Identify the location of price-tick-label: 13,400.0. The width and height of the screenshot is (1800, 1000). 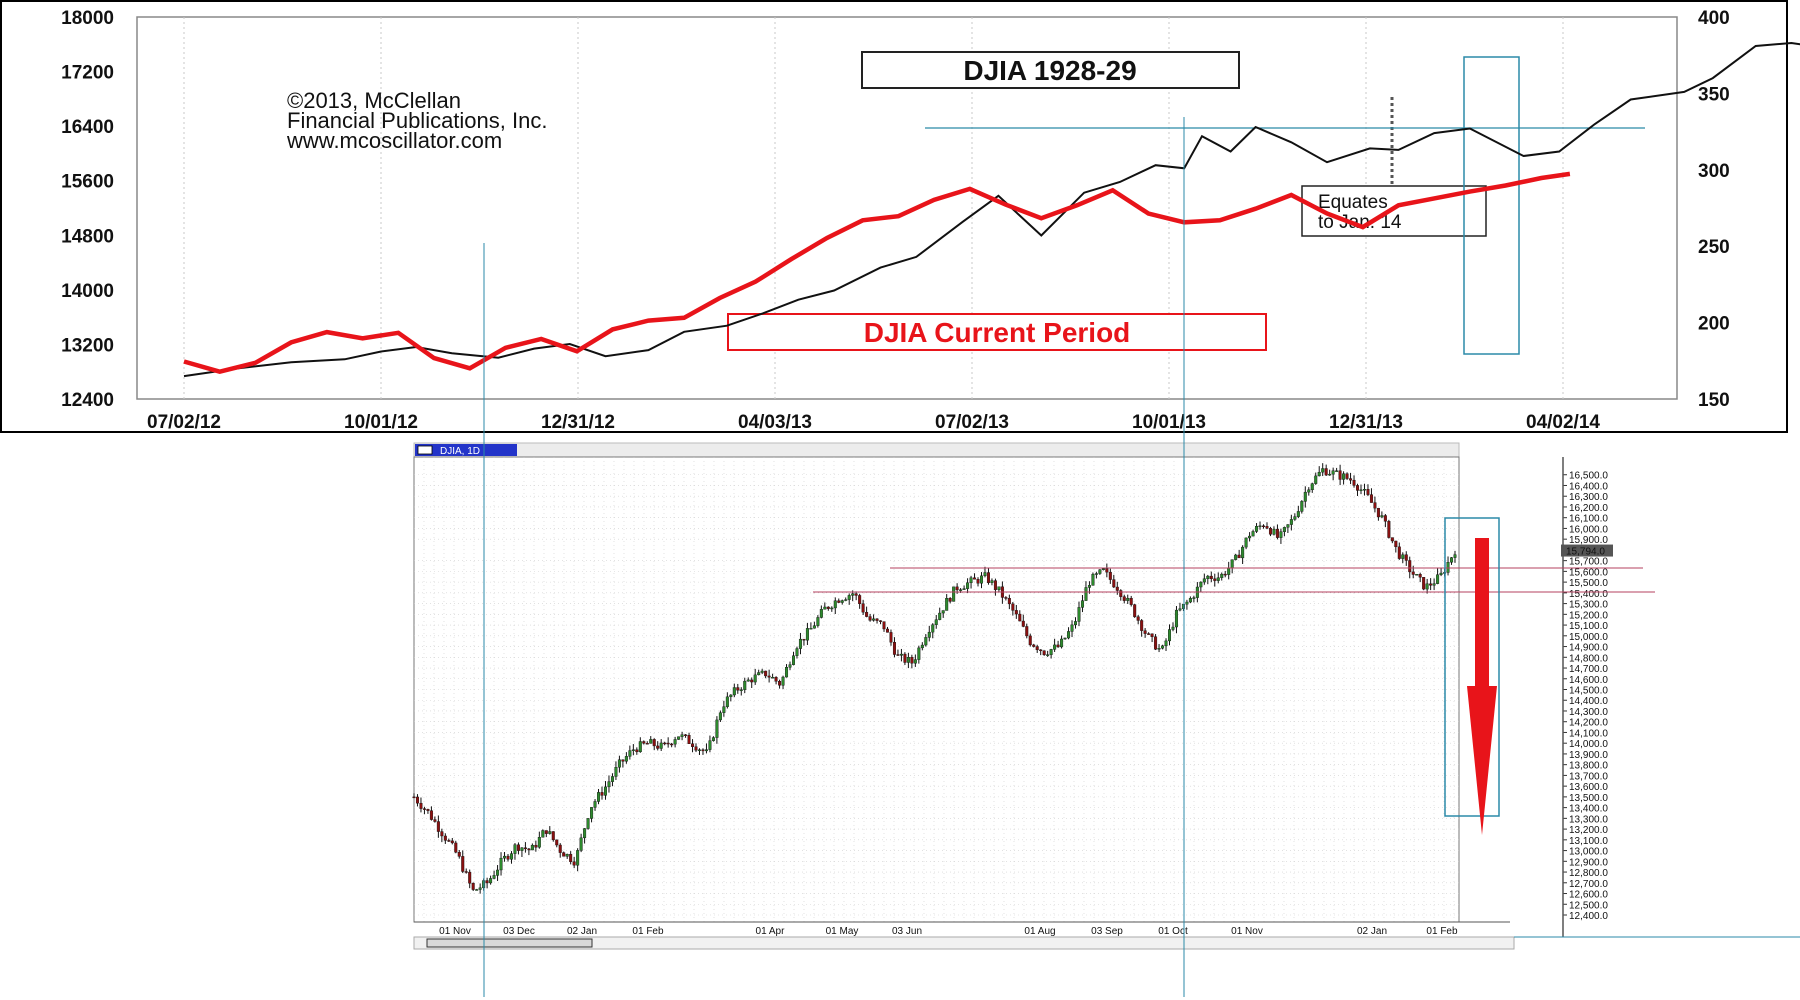
(1588, 809).